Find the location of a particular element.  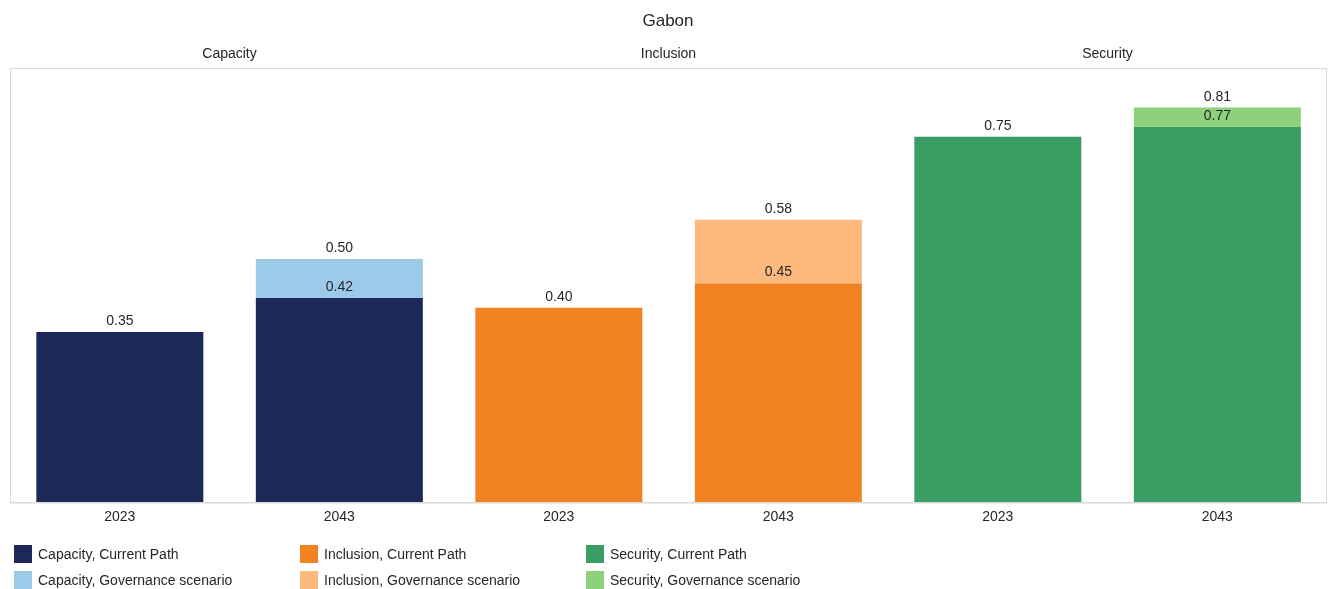

legend-label: Inclusion, Governance scenario is located at coordinates (422, 580).